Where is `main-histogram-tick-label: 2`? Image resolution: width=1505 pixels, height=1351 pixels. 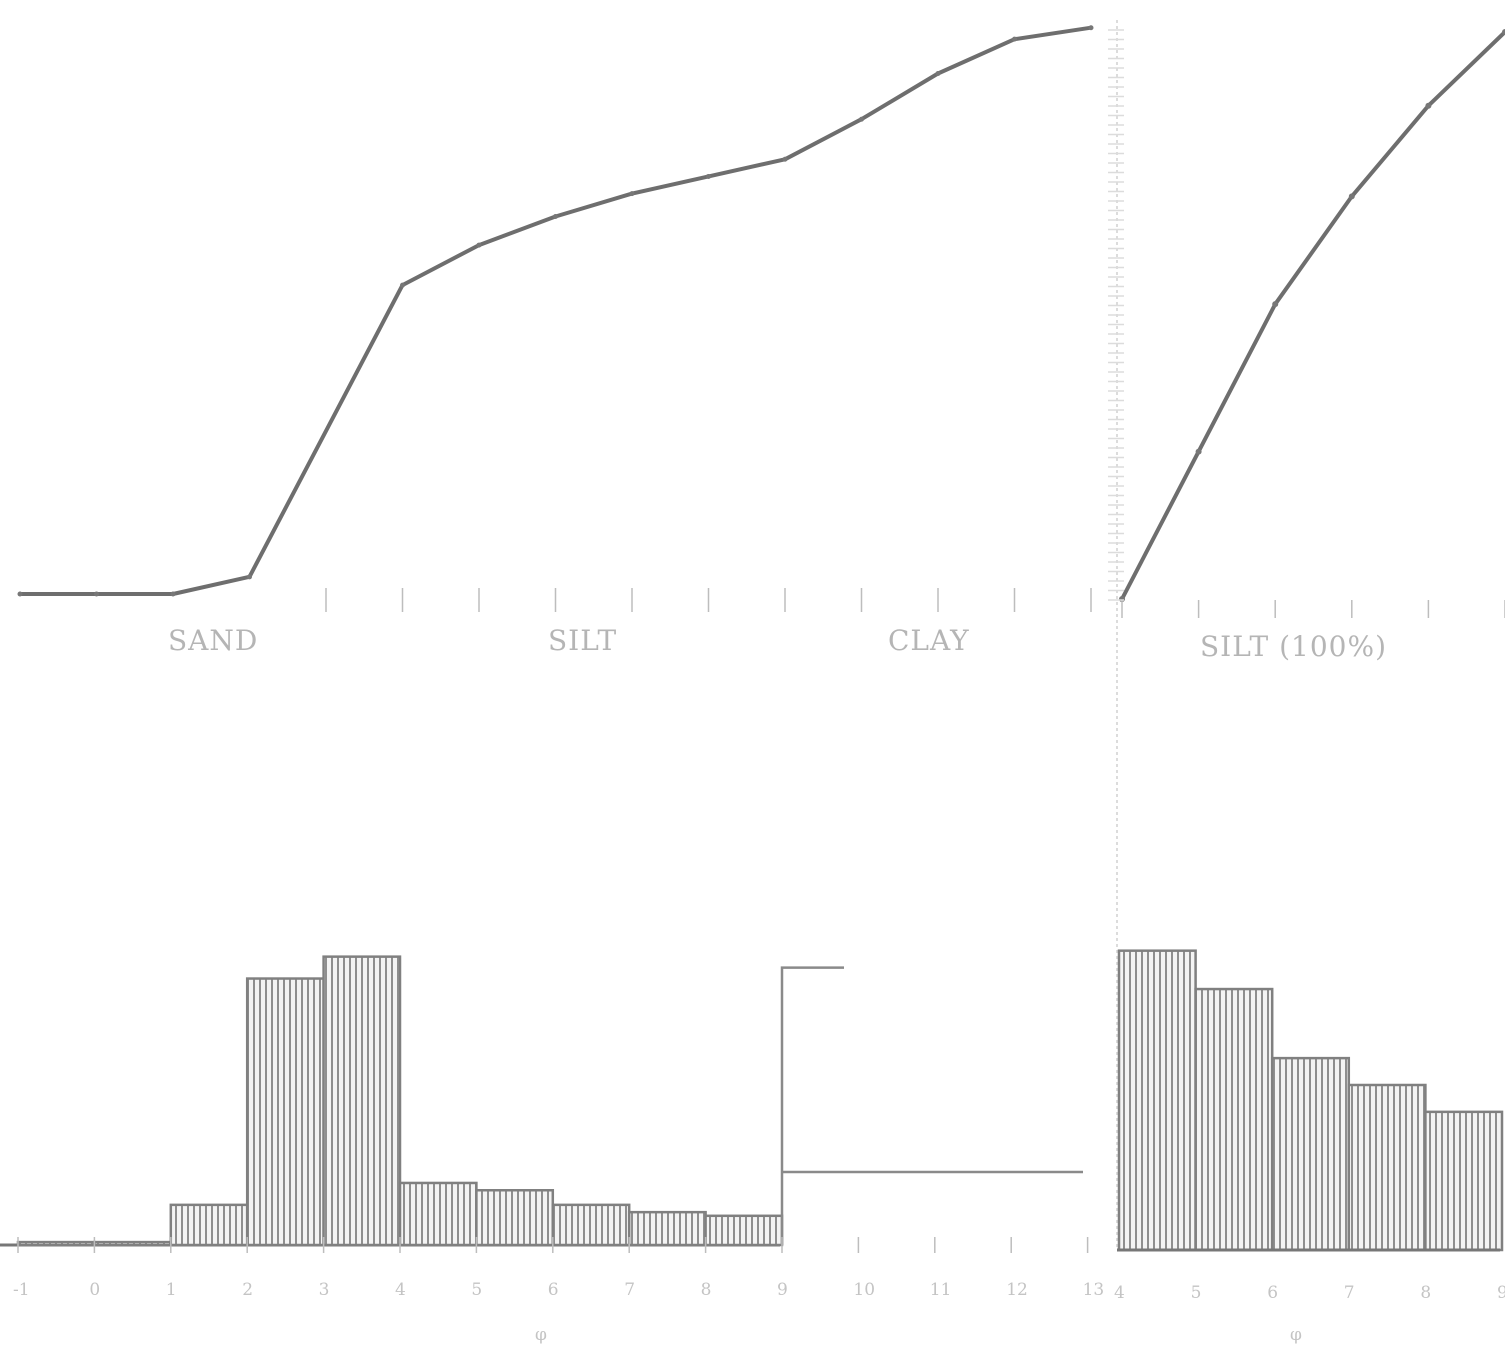
main-histogram-tick-label: 2 is located at coordinates (247, 1290).